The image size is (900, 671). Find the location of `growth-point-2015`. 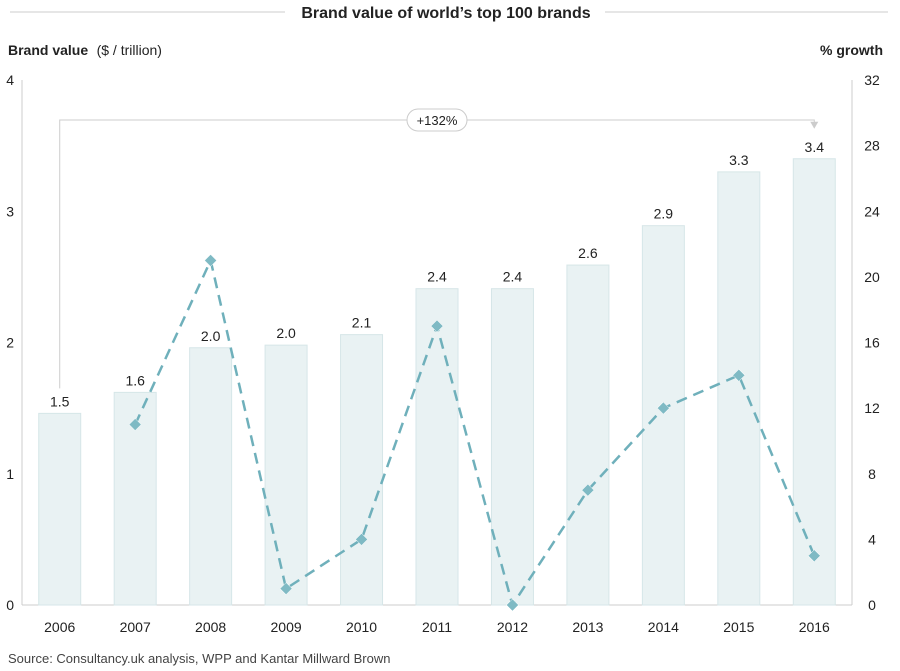

growth-point-2015 is located at coordinates (739, 375).